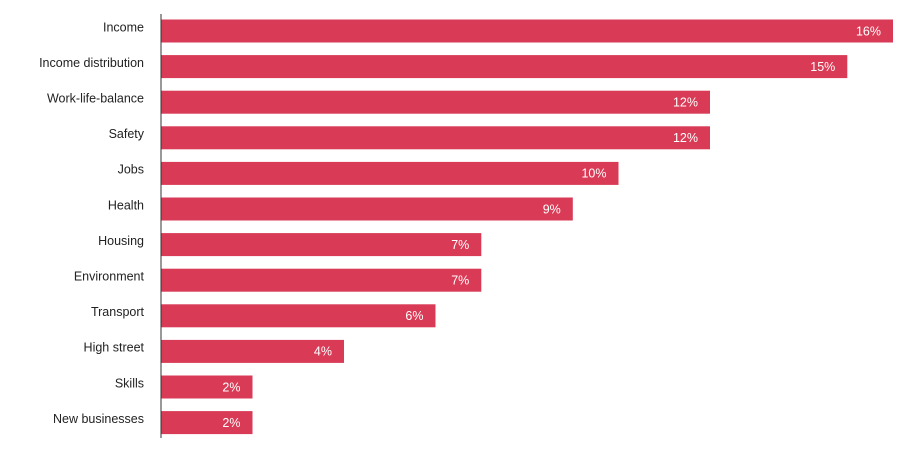  Describe the element at coordinates (126, 205) in the screenshot. I see `category-label: Health` at that location.